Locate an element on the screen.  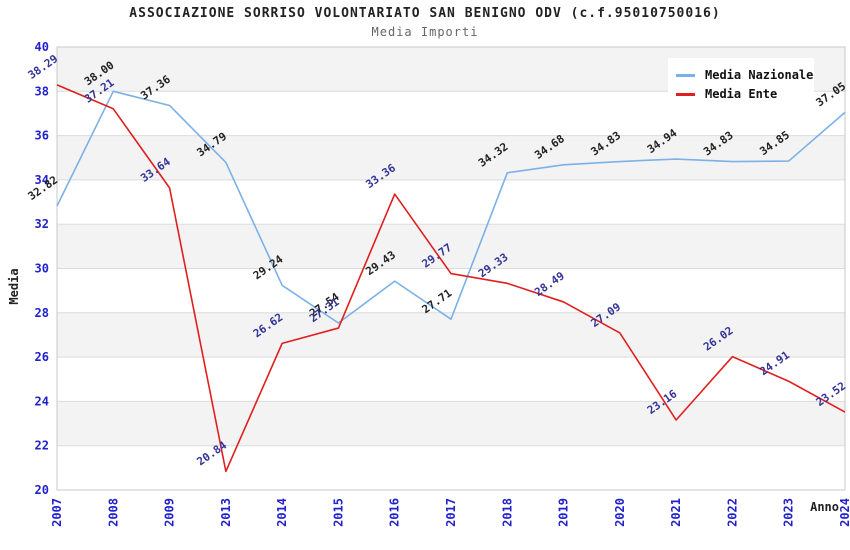
x-tick-label: 2023 is located at coordinates (789, 512).